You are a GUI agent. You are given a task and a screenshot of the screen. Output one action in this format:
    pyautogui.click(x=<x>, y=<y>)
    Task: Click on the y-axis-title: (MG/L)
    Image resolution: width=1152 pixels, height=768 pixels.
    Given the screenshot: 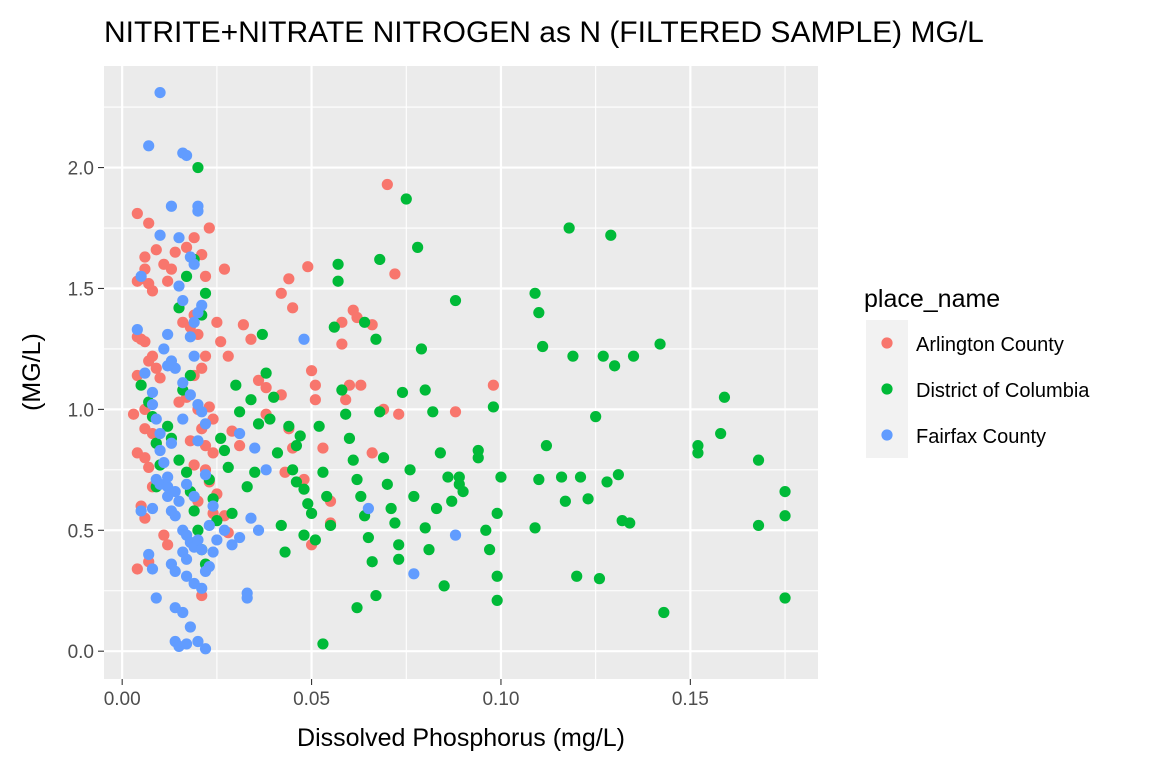 What is the action you would take?
    pyautogui.click(x=32, y=372)
    